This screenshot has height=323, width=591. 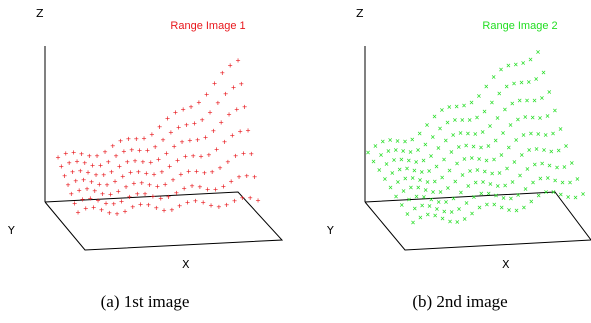 What do you see at coordinates (506, 264) in the screenshot?
I see `x-axis-label: X` at bounding box center [506, 264].